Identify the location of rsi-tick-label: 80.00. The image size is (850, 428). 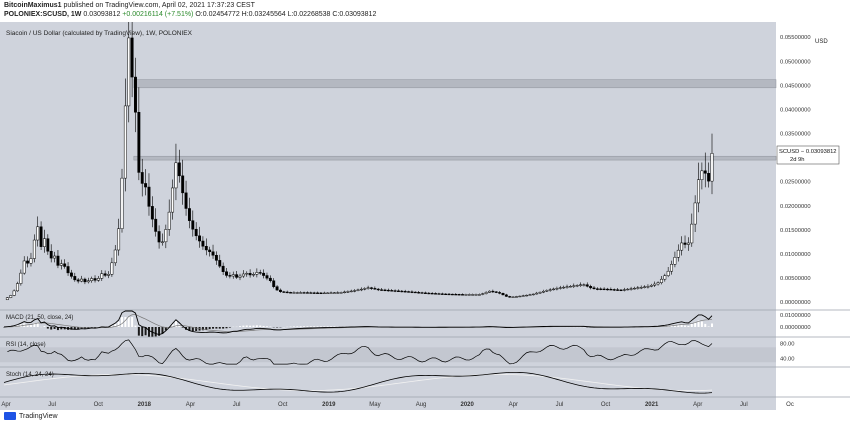
(787, 345).